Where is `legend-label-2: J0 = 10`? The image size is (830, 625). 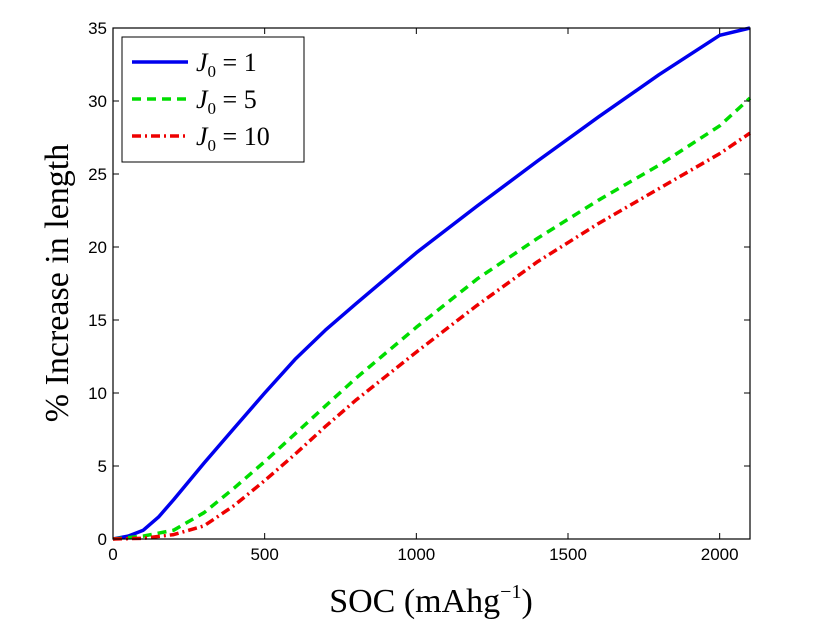 legend-label-2: J0 = 10 is located at coordinates (233, 138).